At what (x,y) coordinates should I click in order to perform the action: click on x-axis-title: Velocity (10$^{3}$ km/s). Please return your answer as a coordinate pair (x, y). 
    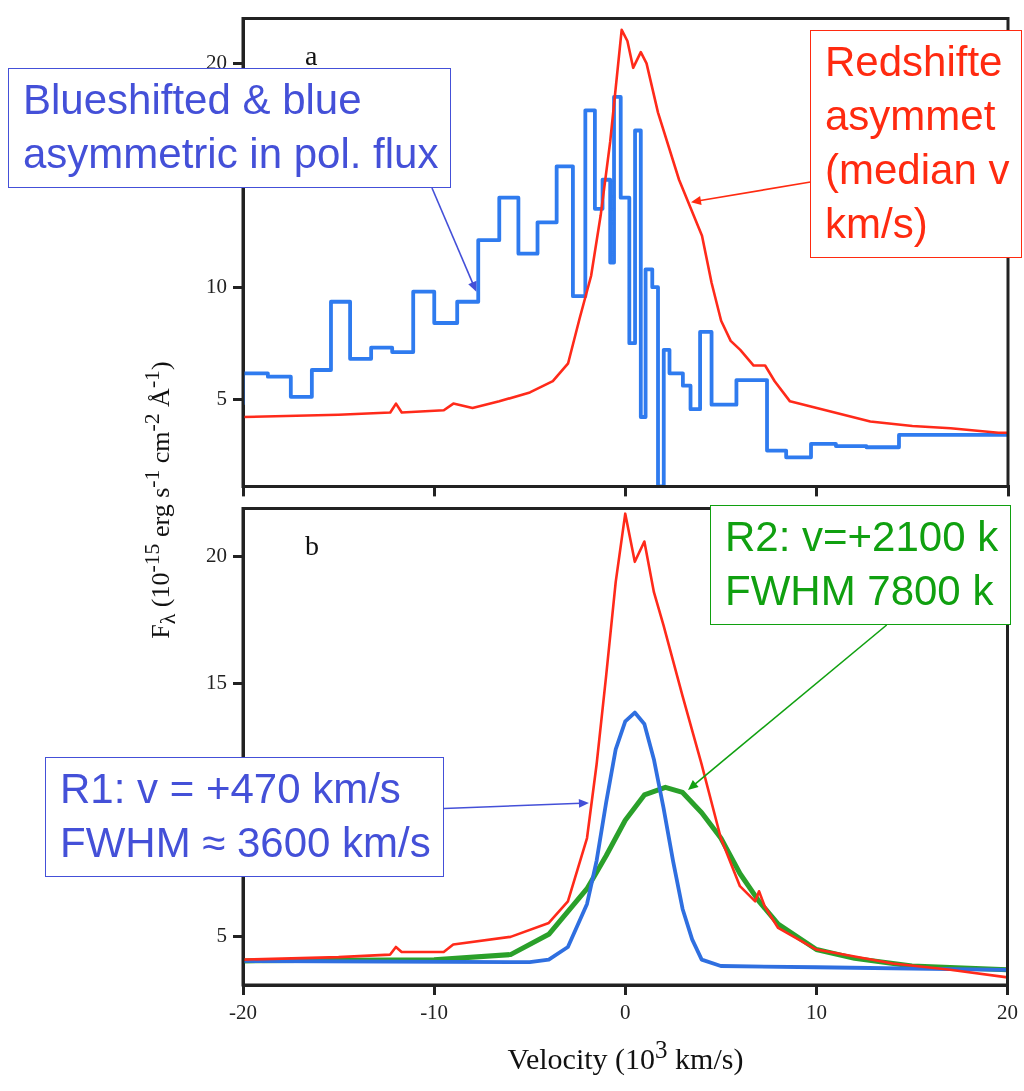
    Looking at the image, I should click on (625, 1056).